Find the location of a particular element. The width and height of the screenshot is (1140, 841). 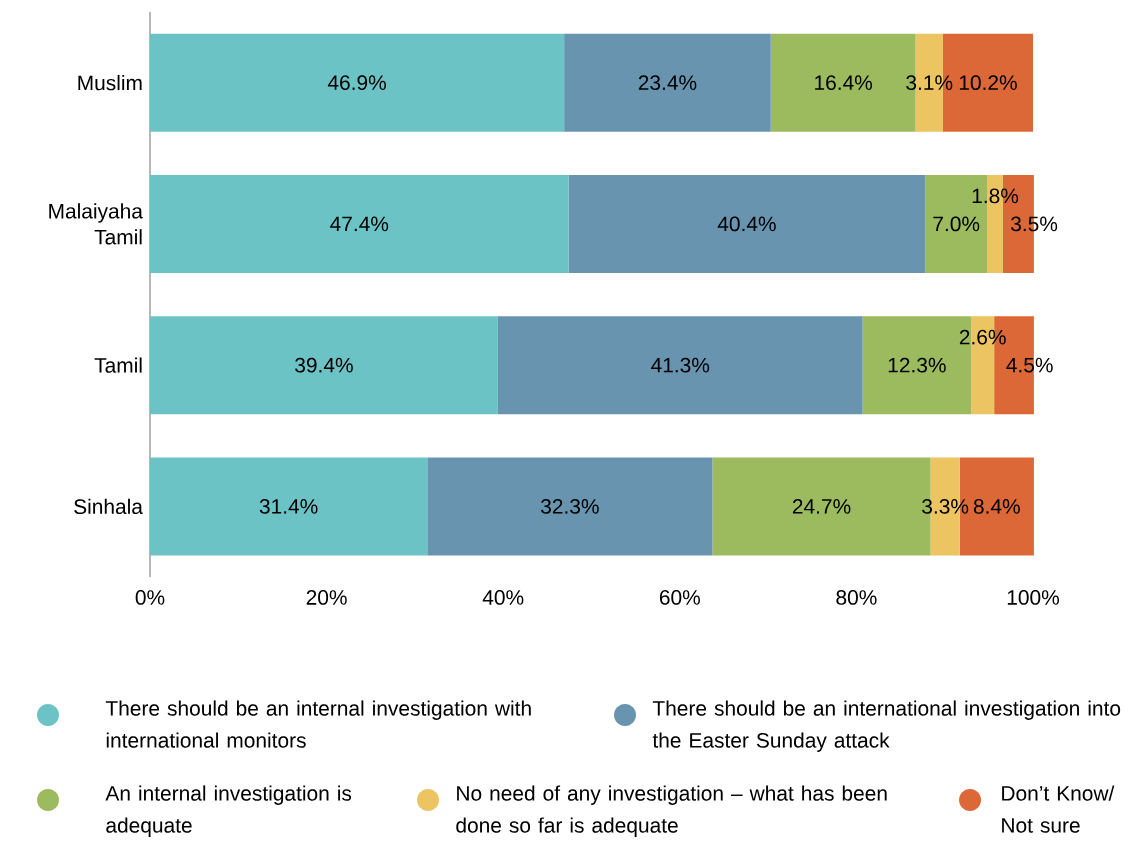

data-label: 3.3% is located at coordinates (945, 506).